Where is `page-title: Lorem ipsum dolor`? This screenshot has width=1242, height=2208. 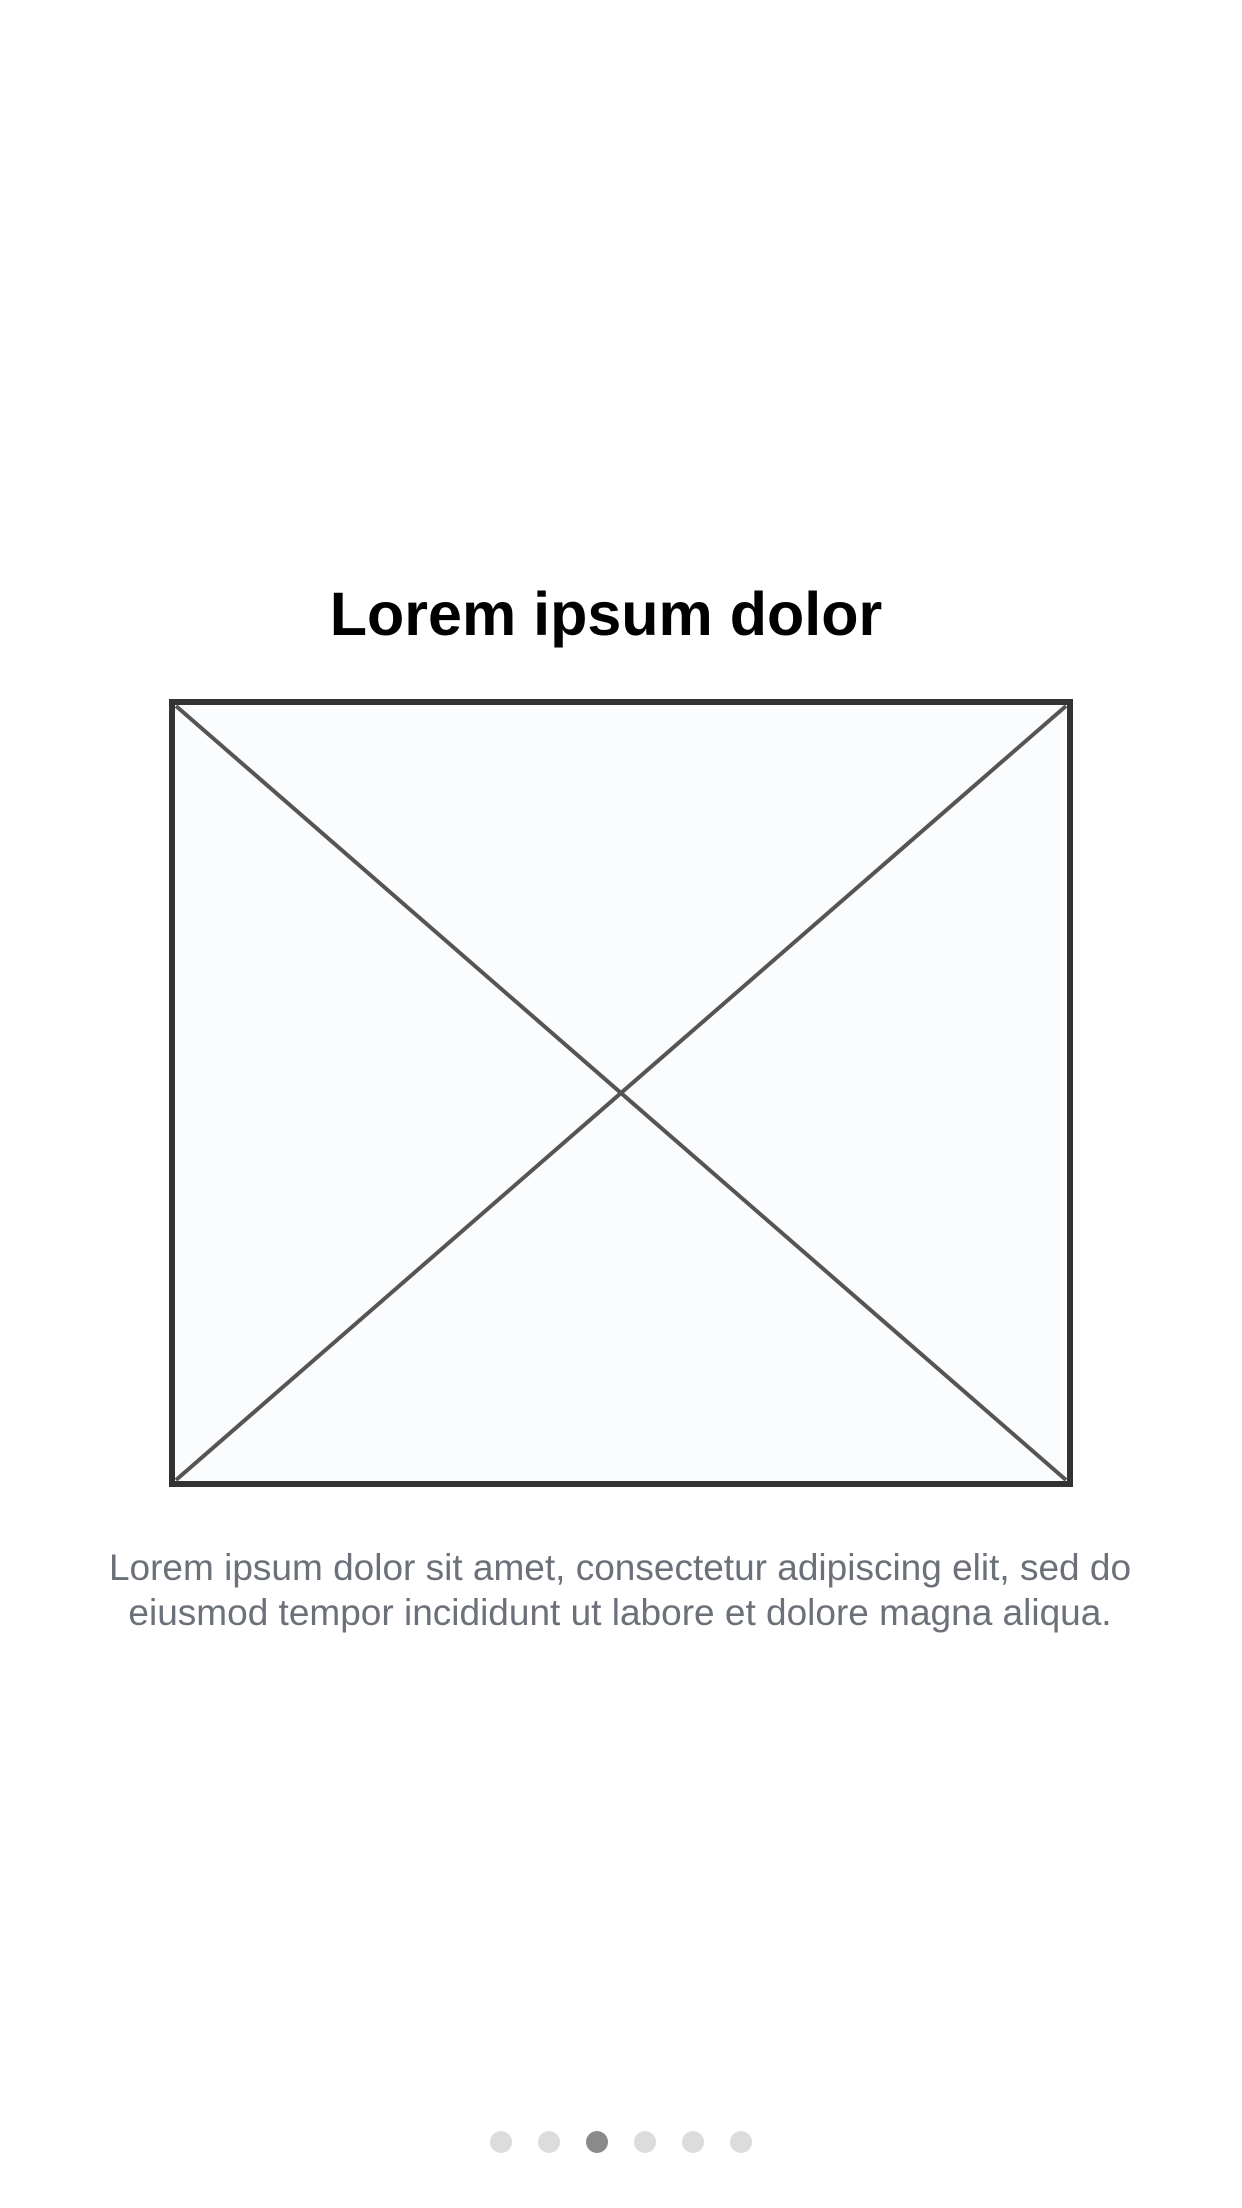
page-title: Lorem ipsum dolor is located at coordinates (606, 614).